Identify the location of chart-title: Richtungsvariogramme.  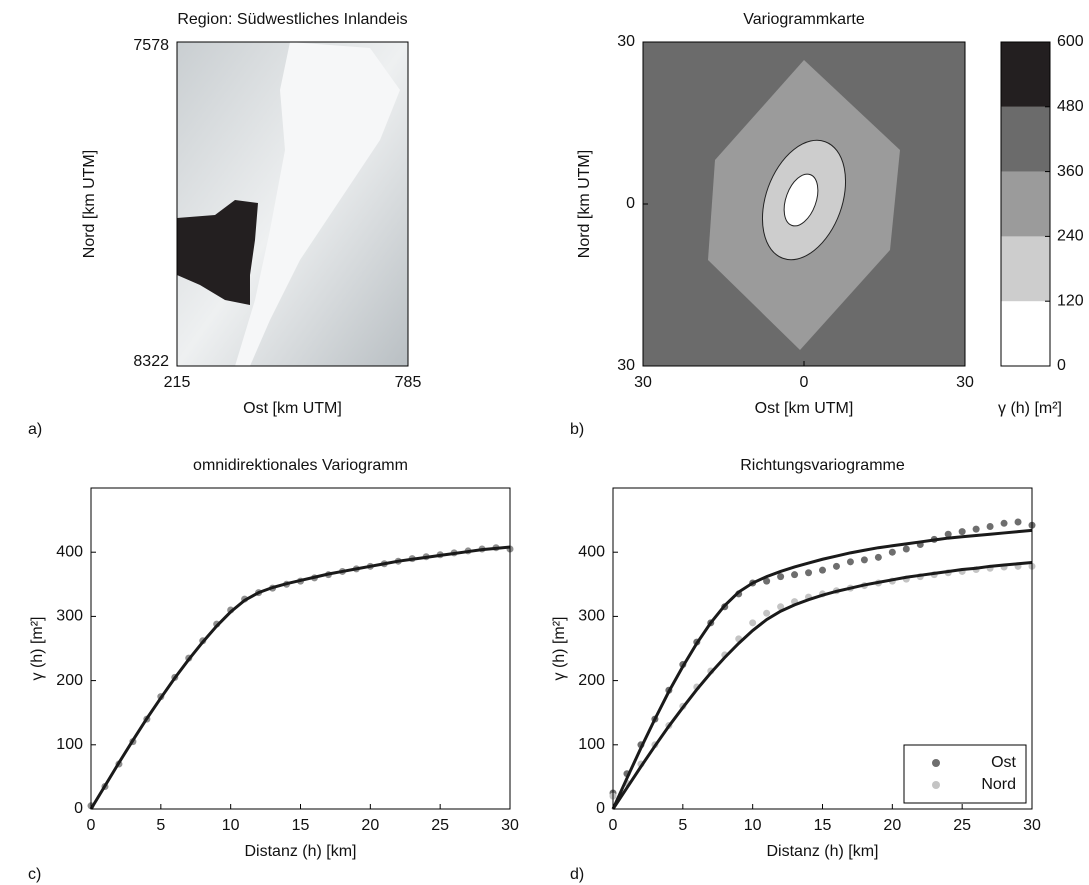
(822, 465).